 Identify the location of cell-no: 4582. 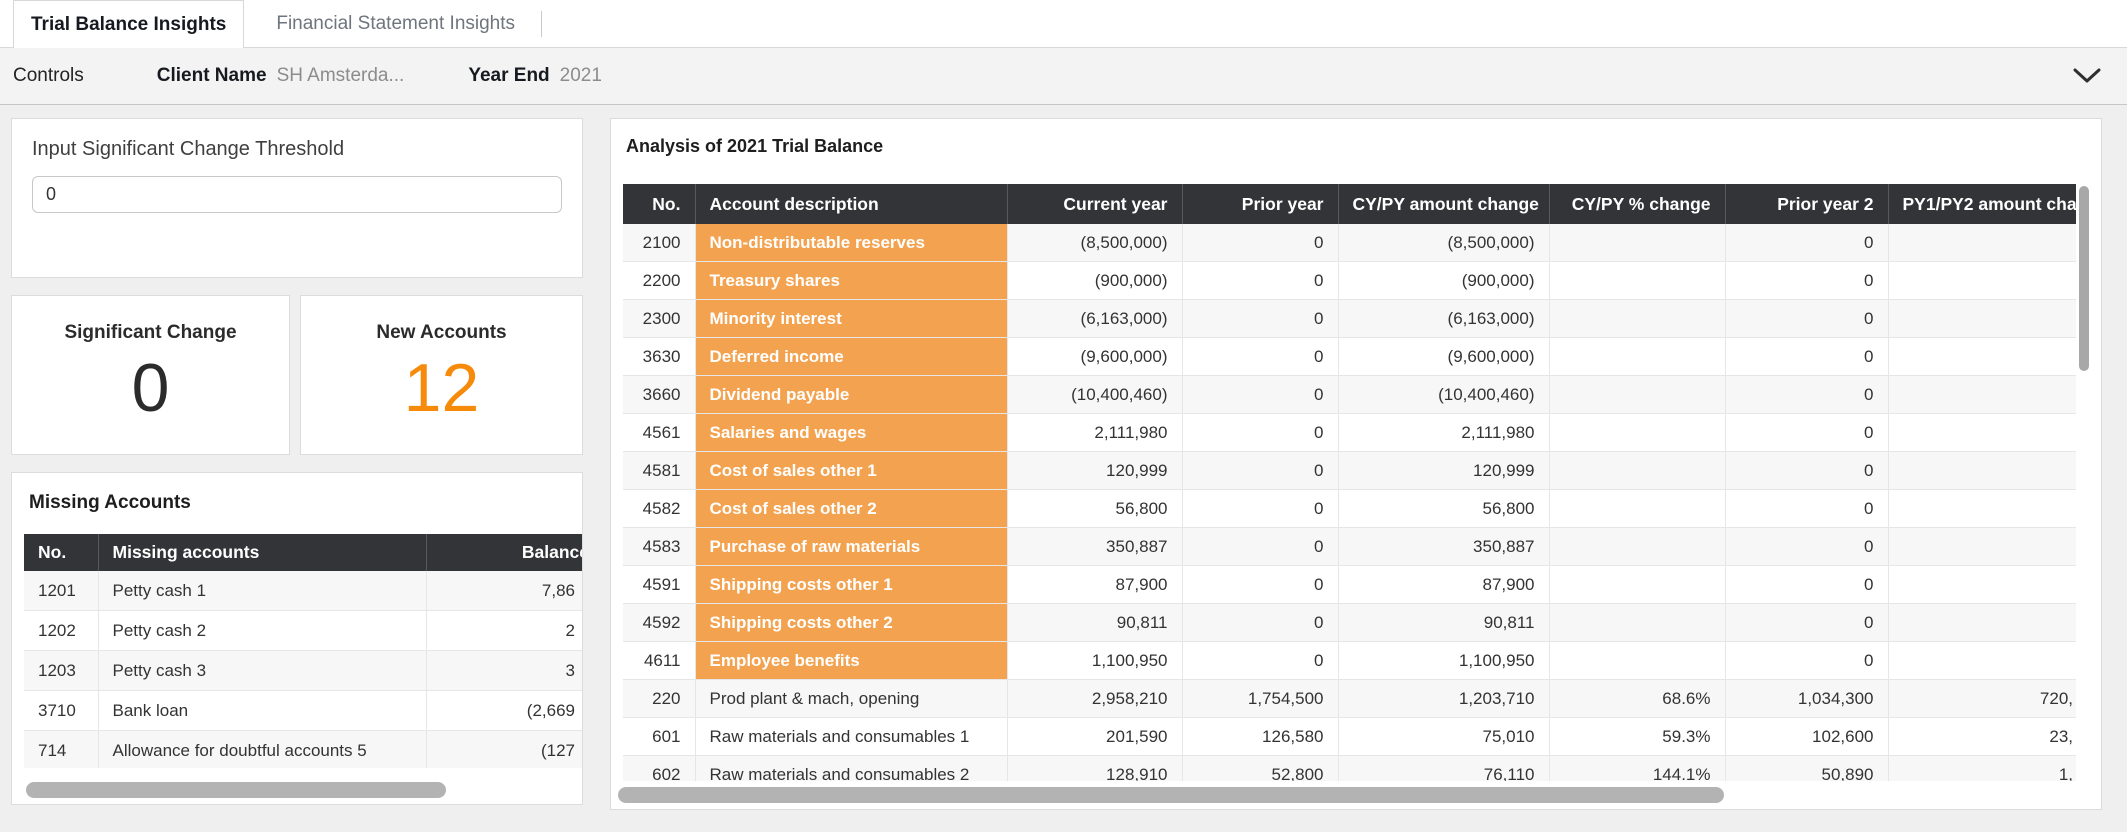
(659, 508).